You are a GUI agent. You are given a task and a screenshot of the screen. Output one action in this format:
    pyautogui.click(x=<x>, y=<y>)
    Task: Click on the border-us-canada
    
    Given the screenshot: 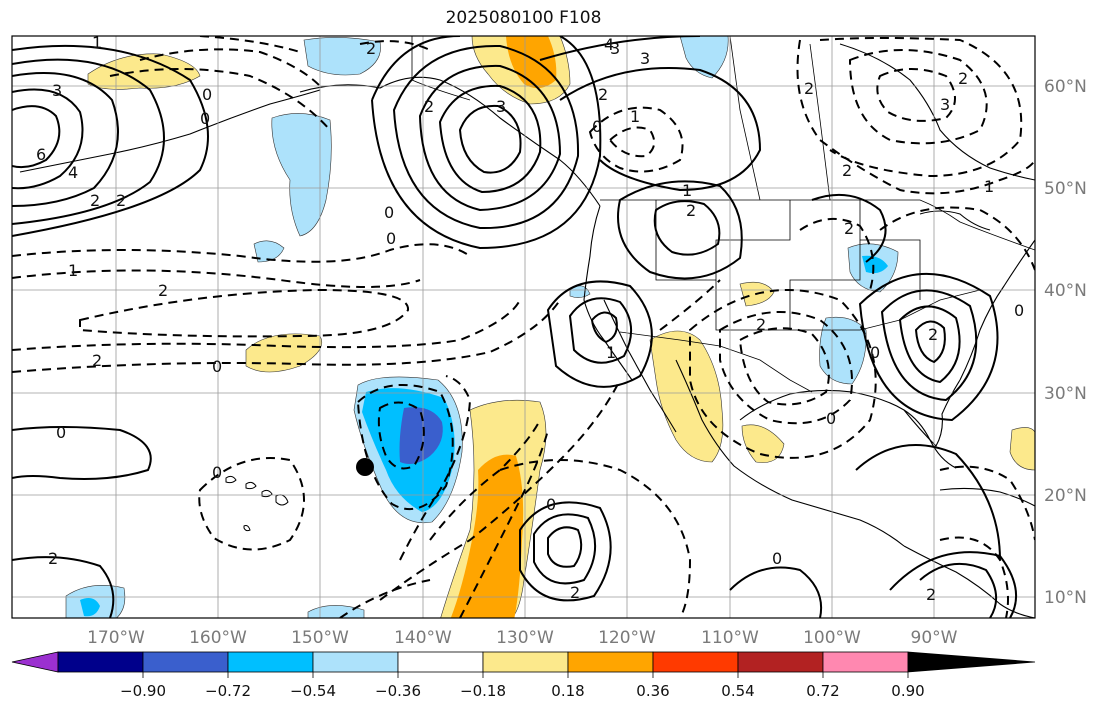 What is the action you would take?
    pyautogui.click(x=817, y=225)
    